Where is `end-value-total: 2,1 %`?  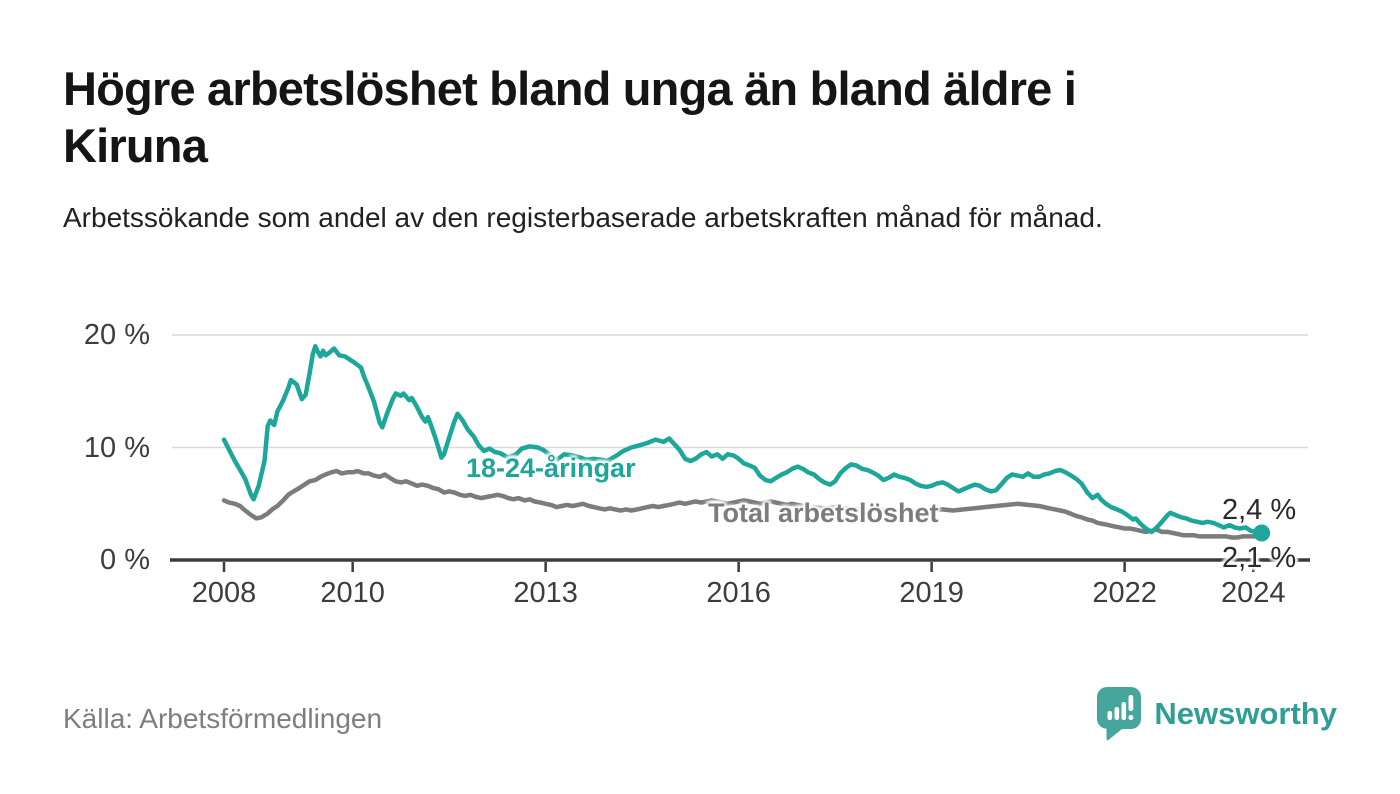
end-value-total: 2,1 % is located at coordinates (1259, 558).